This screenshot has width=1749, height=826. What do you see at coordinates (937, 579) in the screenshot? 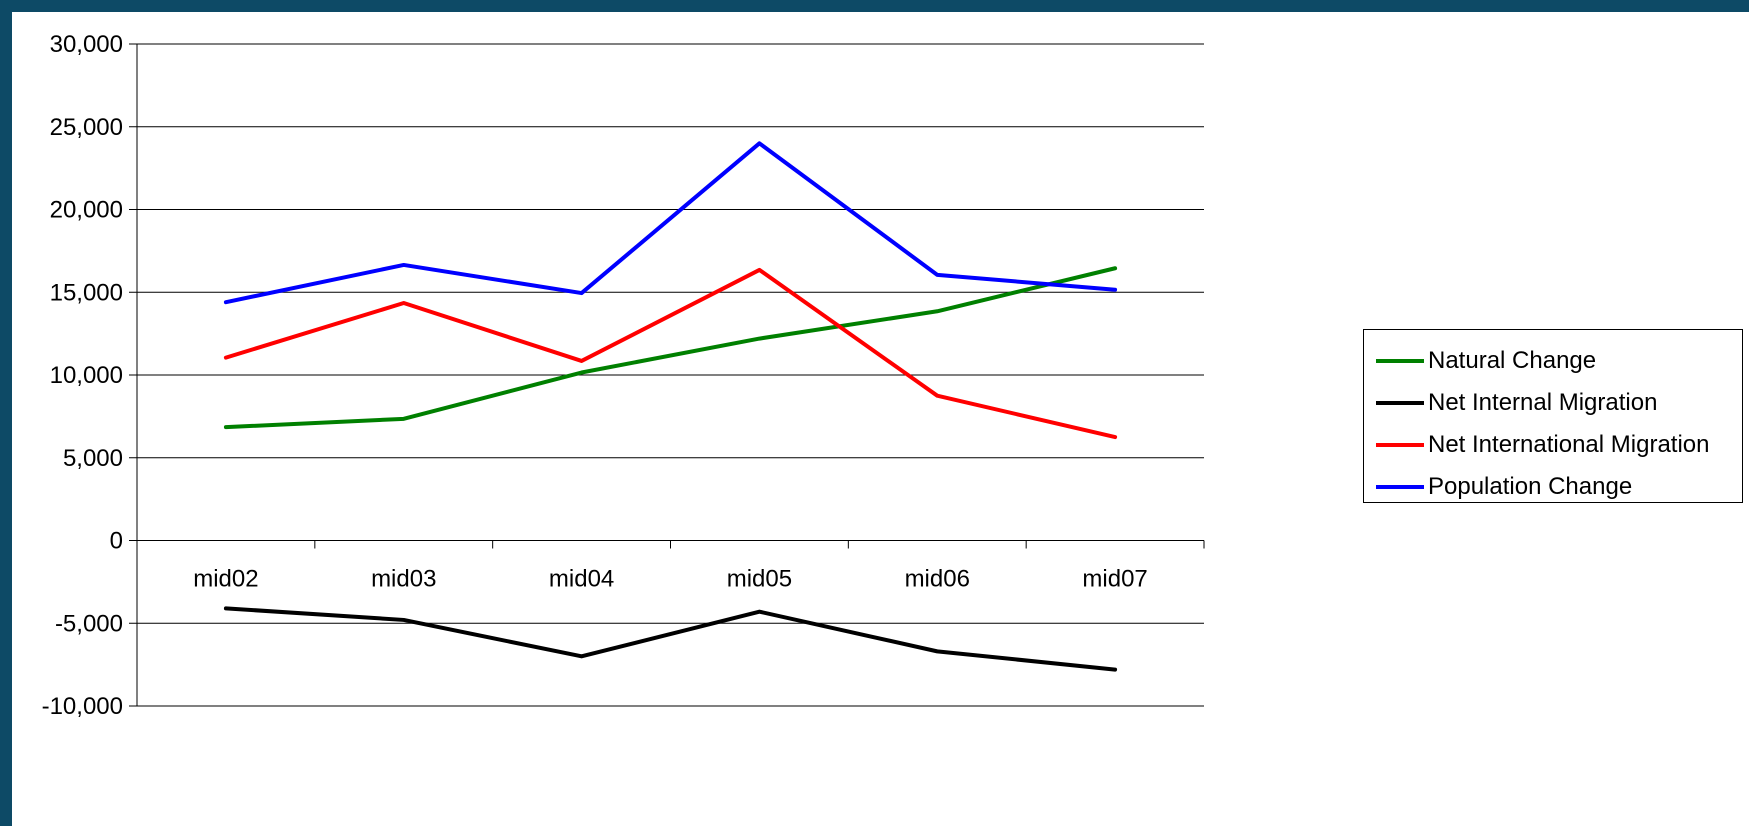
I see `x-tick-label: mid06` at bounding box center [937, 579].